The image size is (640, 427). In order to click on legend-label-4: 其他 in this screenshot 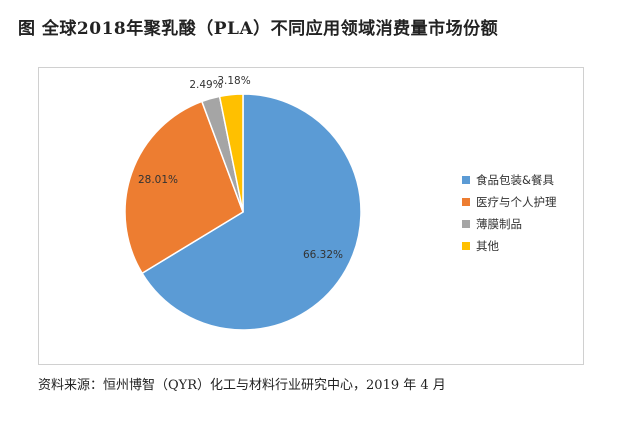, I will do `click(487, 246)`.